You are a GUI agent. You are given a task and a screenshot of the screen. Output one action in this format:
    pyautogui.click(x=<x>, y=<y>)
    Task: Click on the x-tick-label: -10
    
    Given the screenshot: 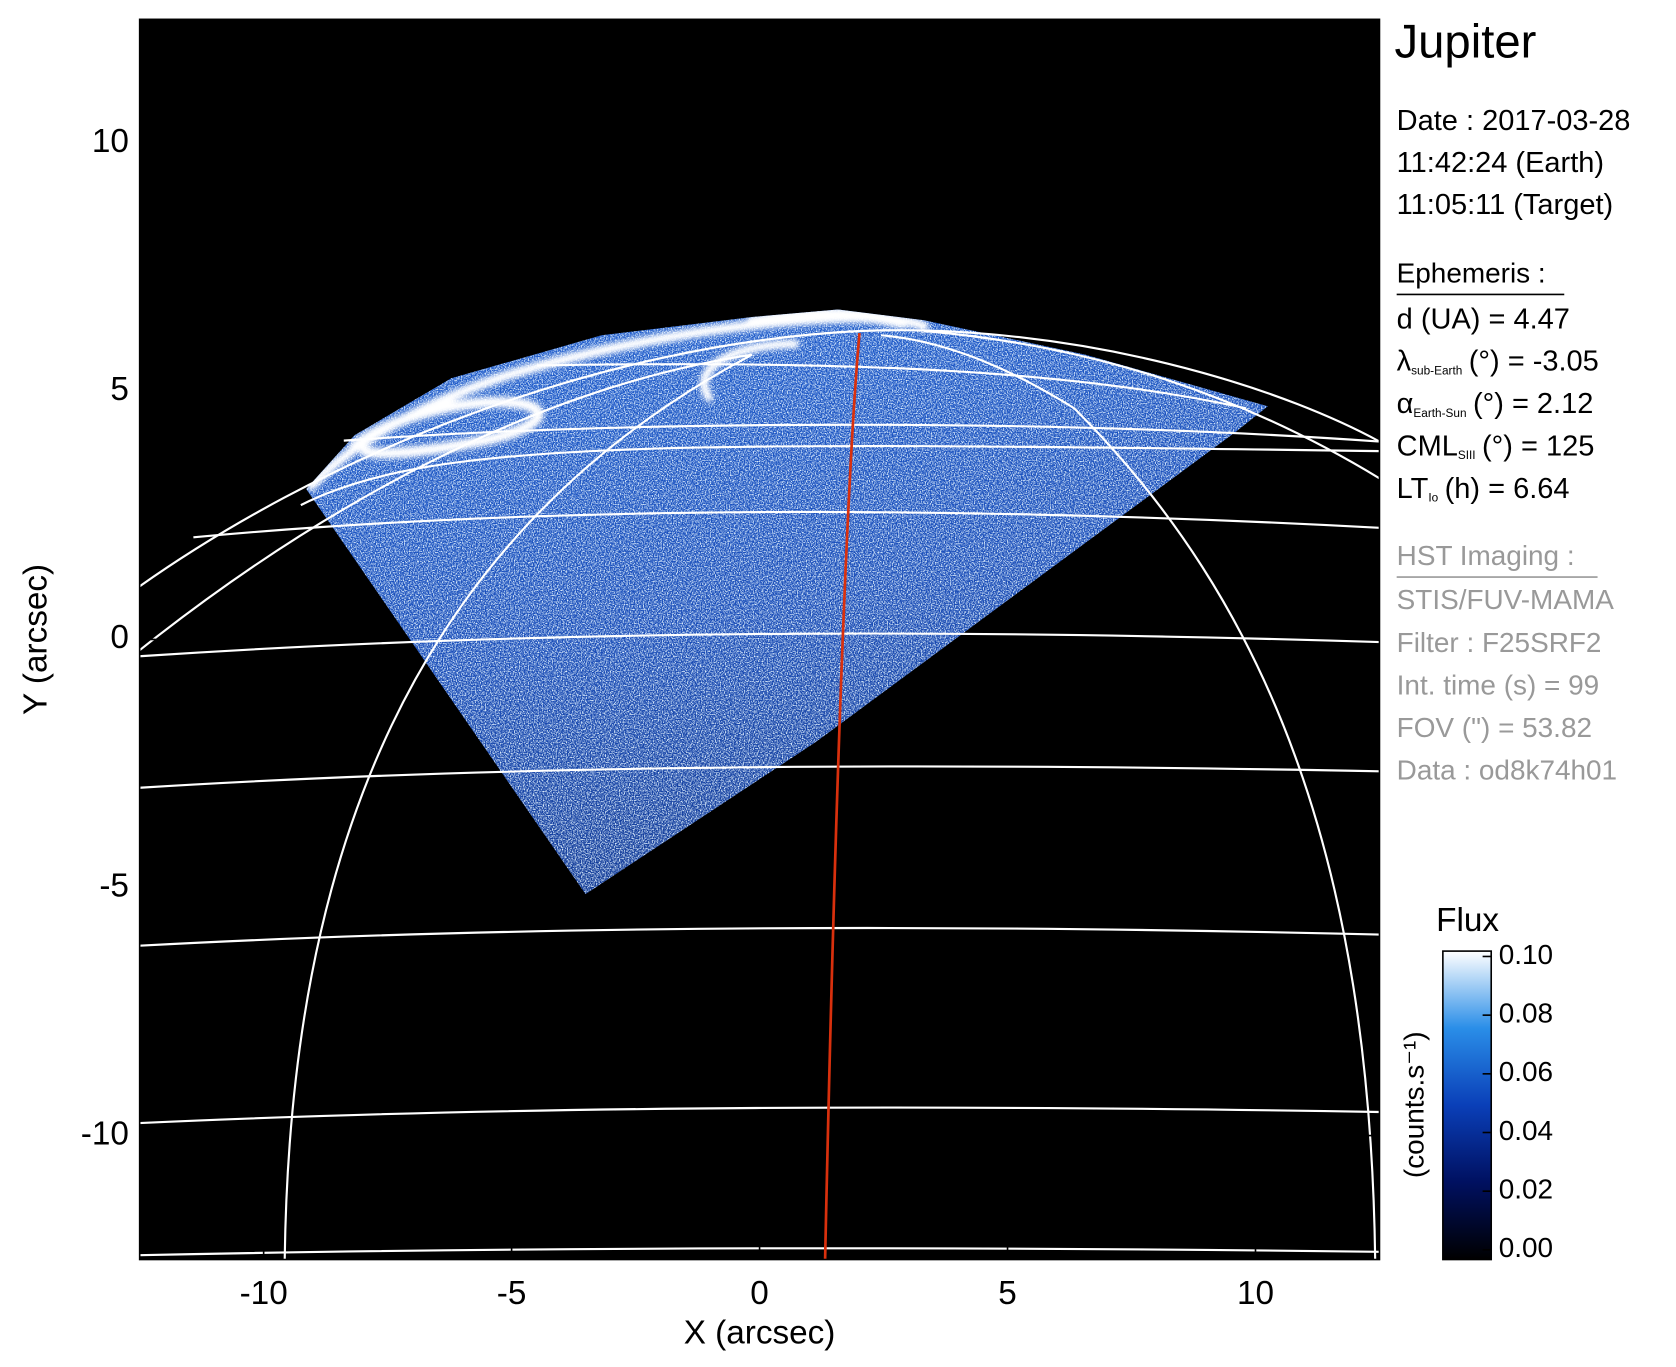 What is the action you would take?
    pyautogui.click(x=264, y=1293)
    